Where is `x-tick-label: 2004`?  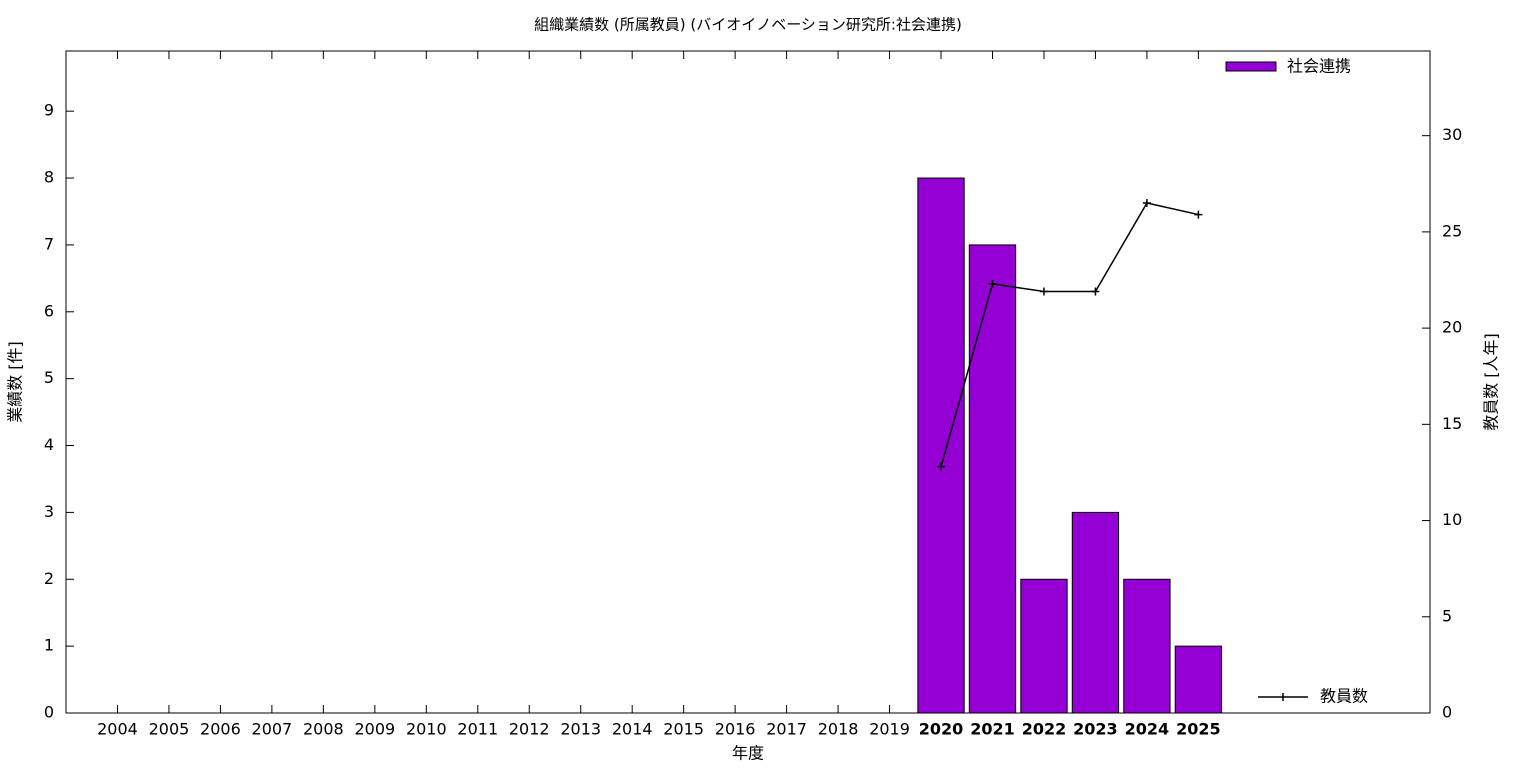 x-tick-label: 2004 is located at coordinates (117, 729).